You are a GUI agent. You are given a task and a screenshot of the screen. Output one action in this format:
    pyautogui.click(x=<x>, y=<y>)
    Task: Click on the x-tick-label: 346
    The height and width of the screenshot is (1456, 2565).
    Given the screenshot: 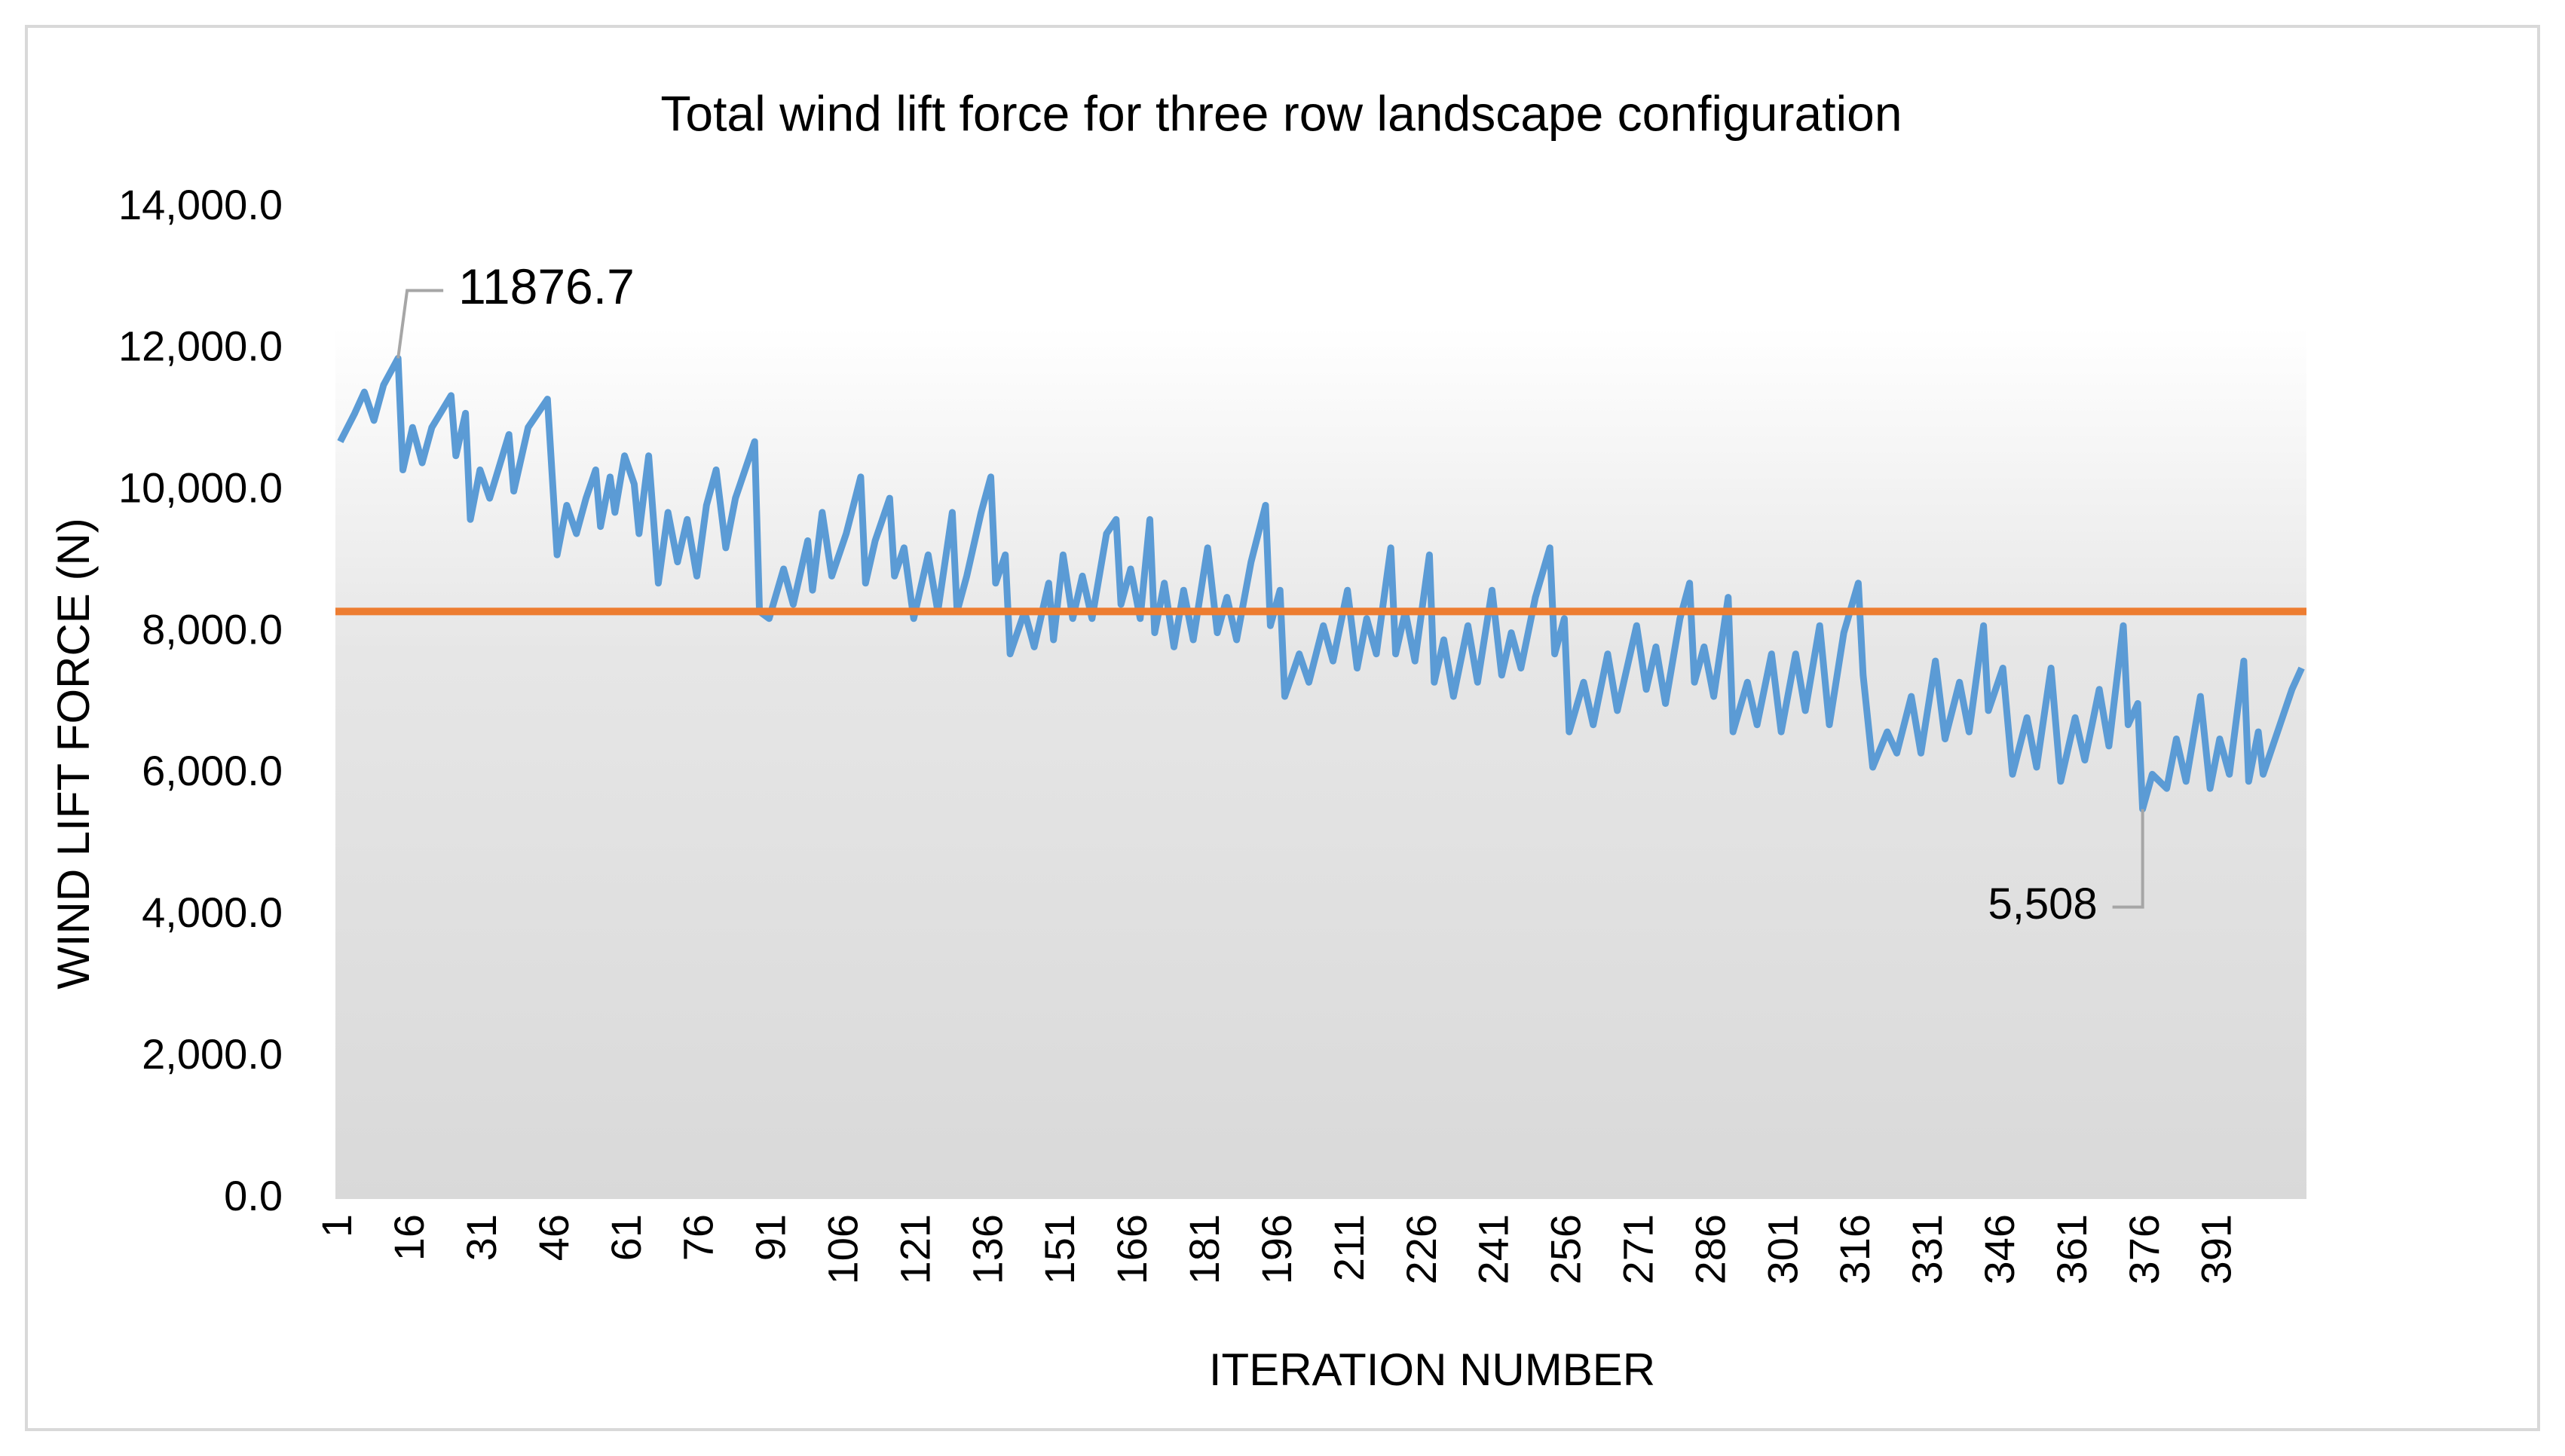 What is the action you would take?
    pyautogui.click(x=1999, y=1249)
    